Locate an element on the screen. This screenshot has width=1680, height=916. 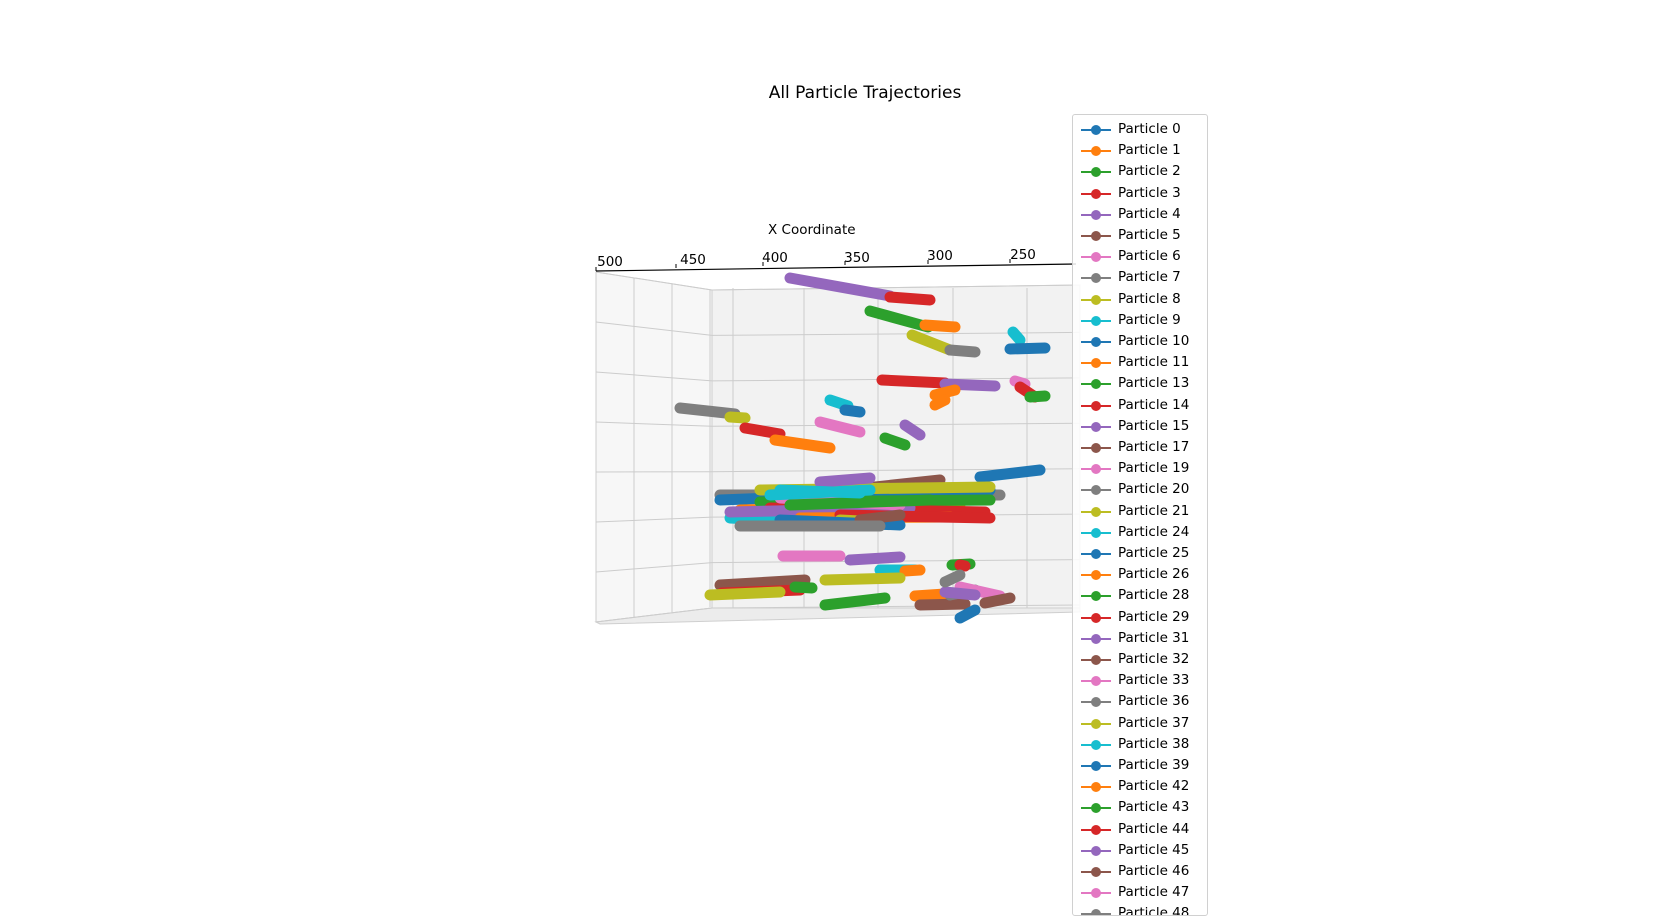
legend-item: Particle 0 is located at coordinates (1140, 130).